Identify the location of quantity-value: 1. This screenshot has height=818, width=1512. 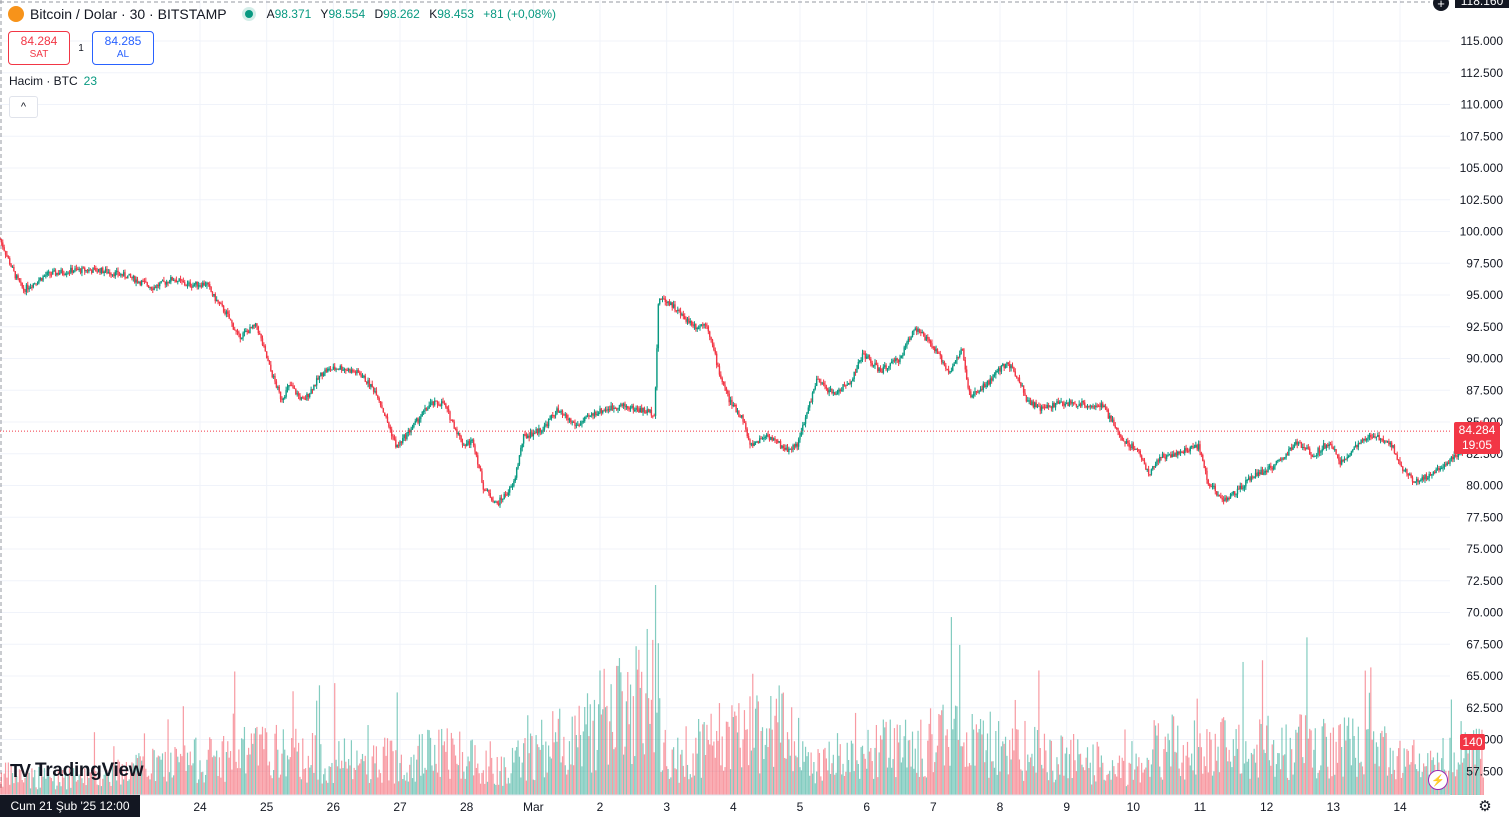
(81, 48).